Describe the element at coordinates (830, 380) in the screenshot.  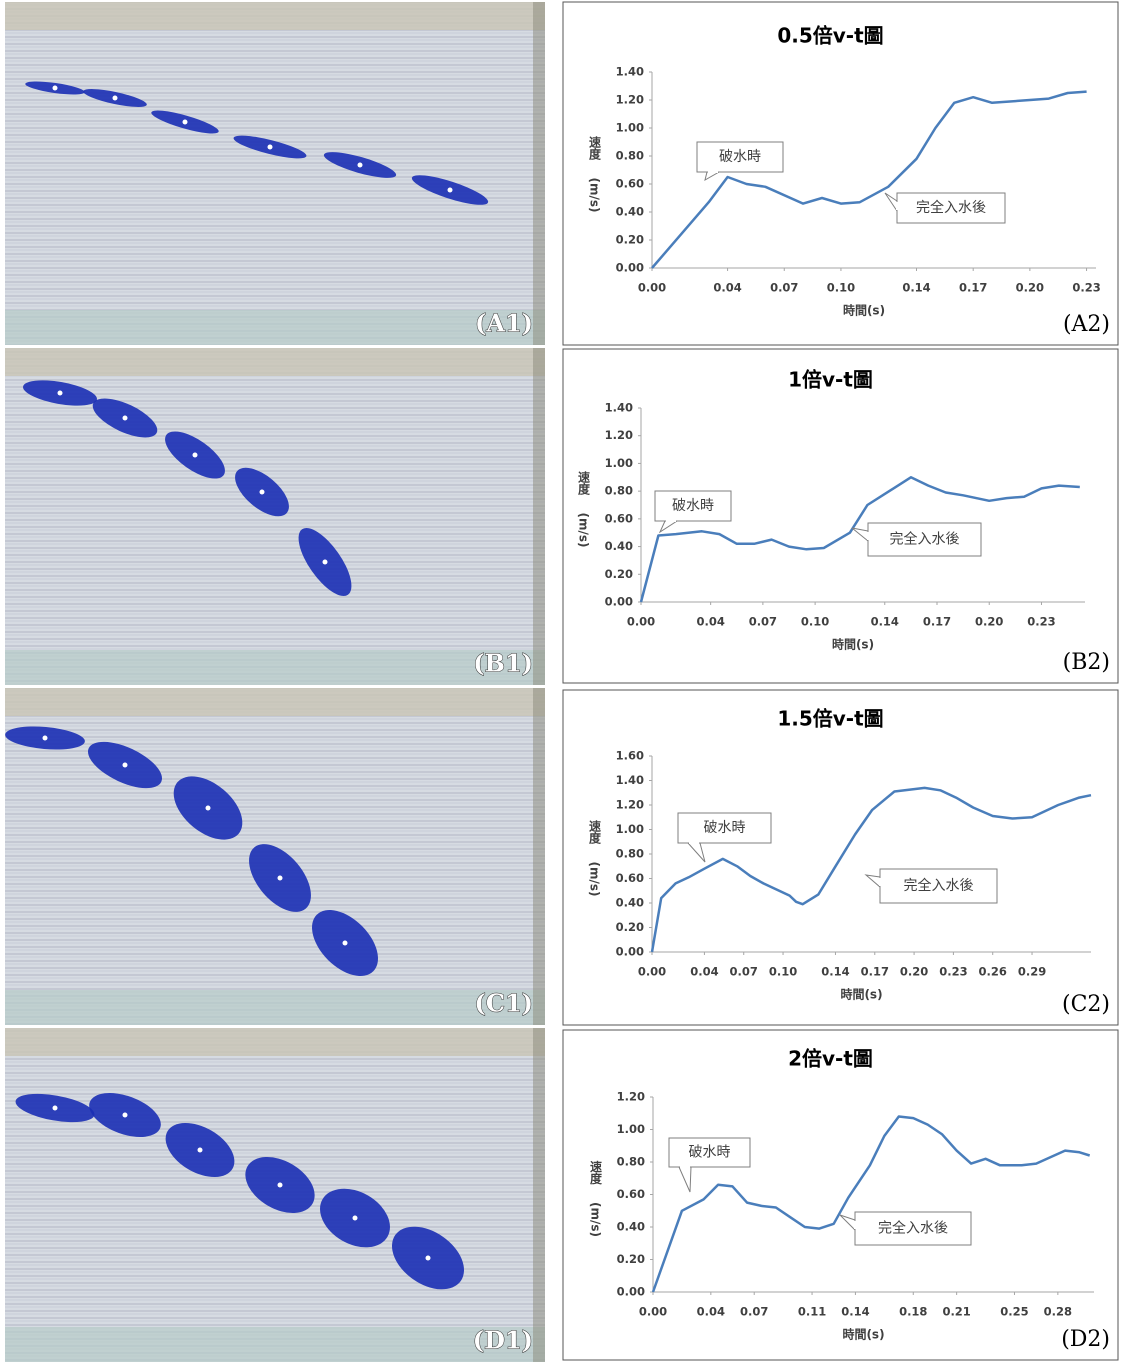
I see `chart-title: 1倍v-t圖` at that location.